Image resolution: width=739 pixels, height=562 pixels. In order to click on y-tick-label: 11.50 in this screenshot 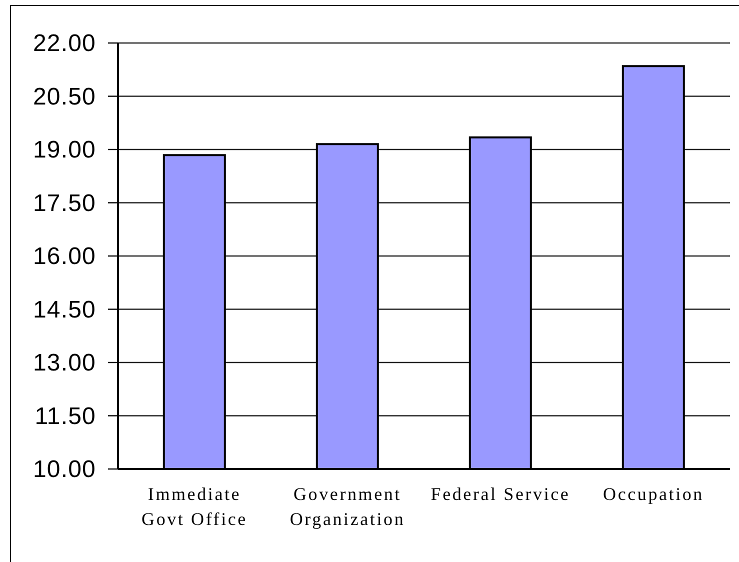, I will do `click(65, 416)`.